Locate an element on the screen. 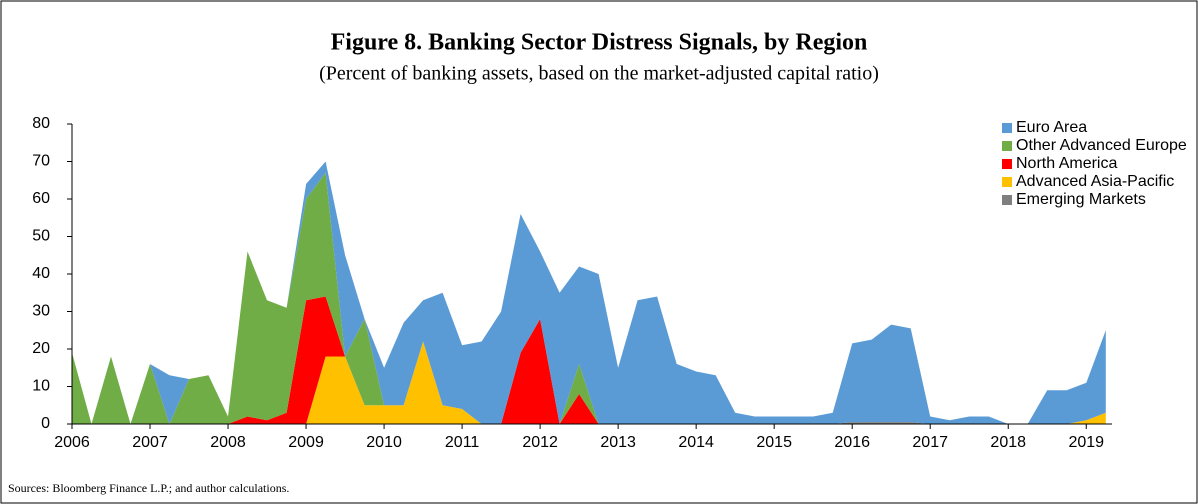  legend-label: Advanced Asia-Pacific is located at coordinates (1095, 181).